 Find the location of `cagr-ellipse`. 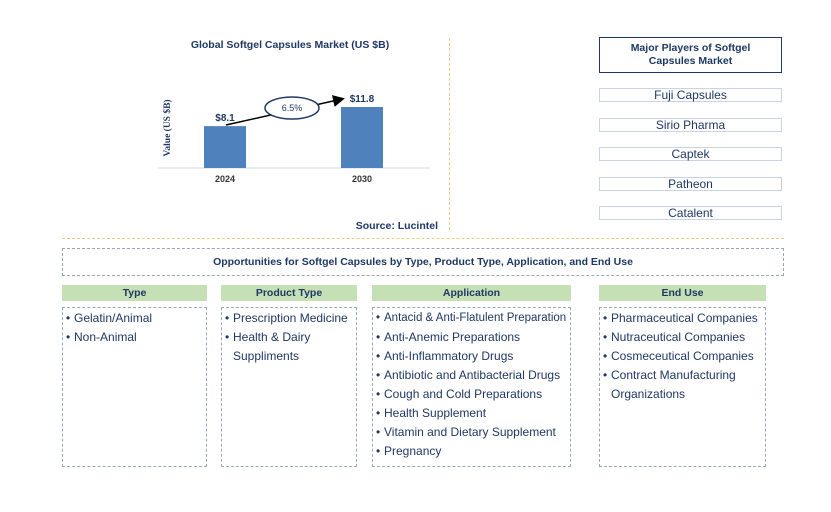

cagr-ellipse is located at coordinates (292, 108).